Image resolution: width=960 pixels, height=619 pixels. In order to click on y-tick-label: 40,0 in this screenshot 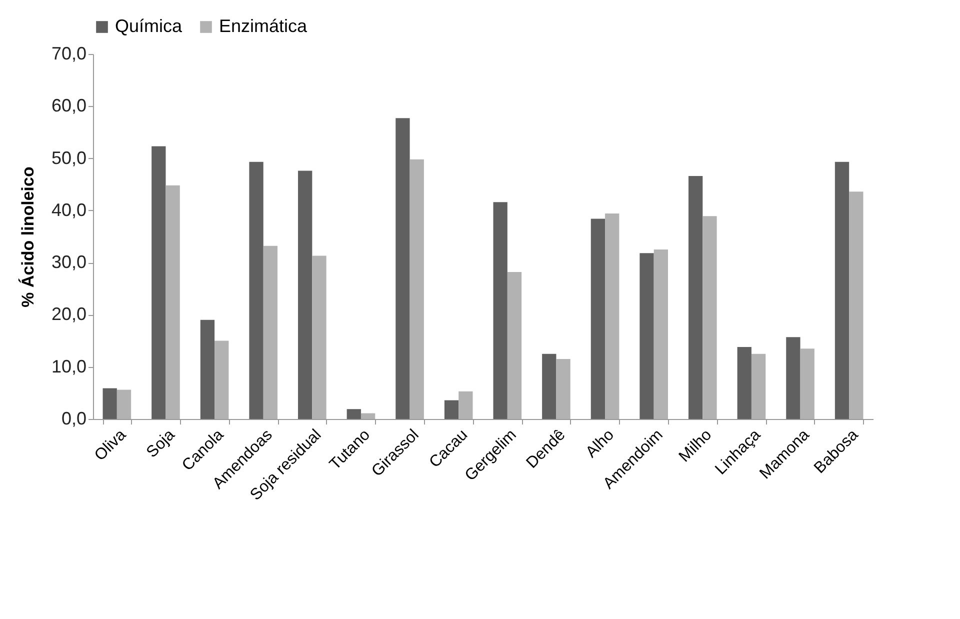, I will do `click(68, 210)`.